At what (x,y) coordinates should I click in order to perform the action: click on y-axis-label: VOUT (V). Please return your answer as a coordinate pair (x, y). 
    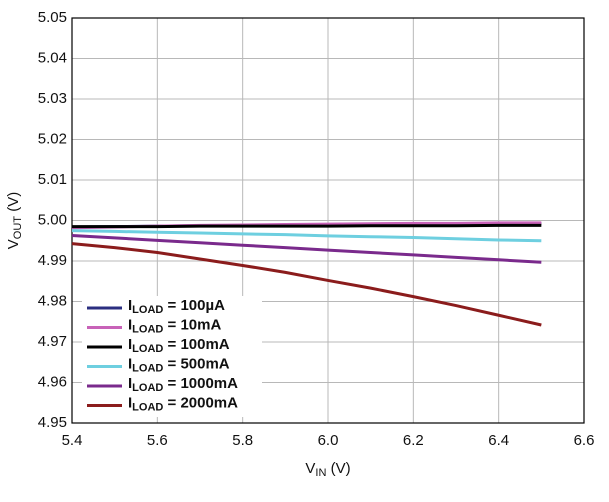
    Looking at the image, I should click on (14, 220).